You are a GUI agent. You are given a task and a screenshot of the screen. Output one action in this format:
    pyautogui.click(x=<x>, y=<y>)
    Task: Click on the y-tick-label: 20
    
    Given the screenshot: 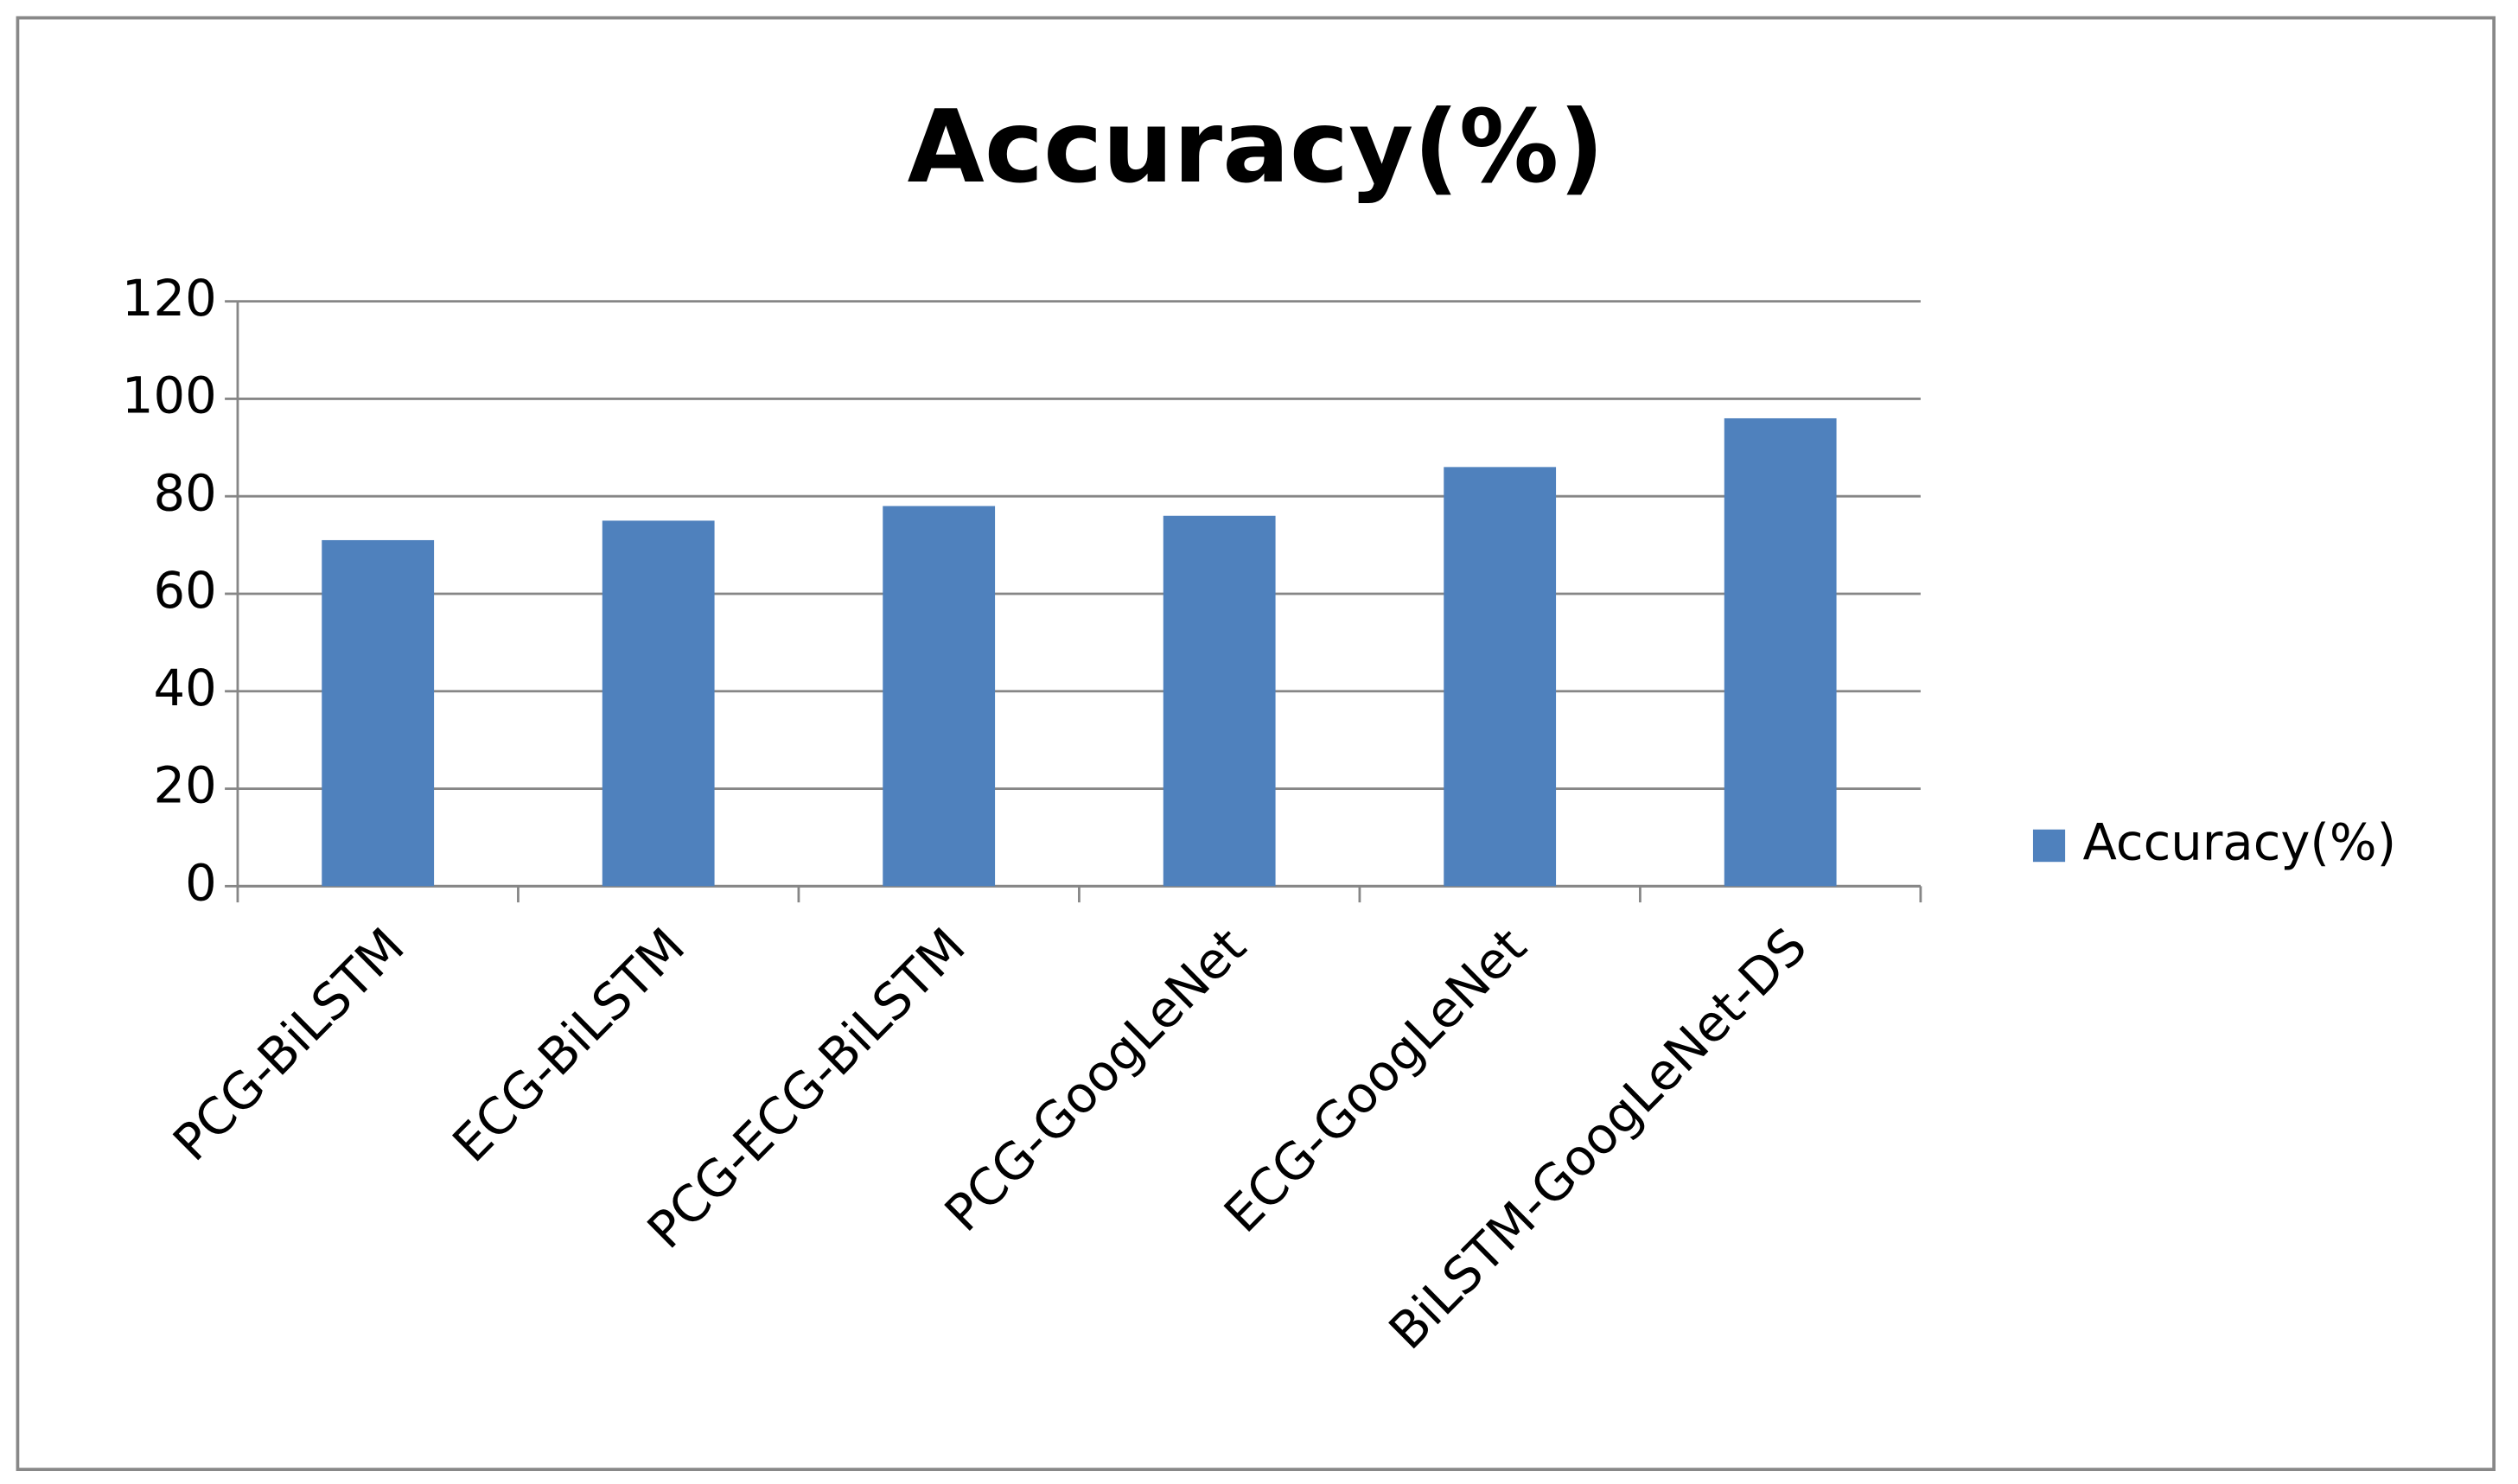 What is the action you would take?
    pyautogui.click(x=185, y=784)
    